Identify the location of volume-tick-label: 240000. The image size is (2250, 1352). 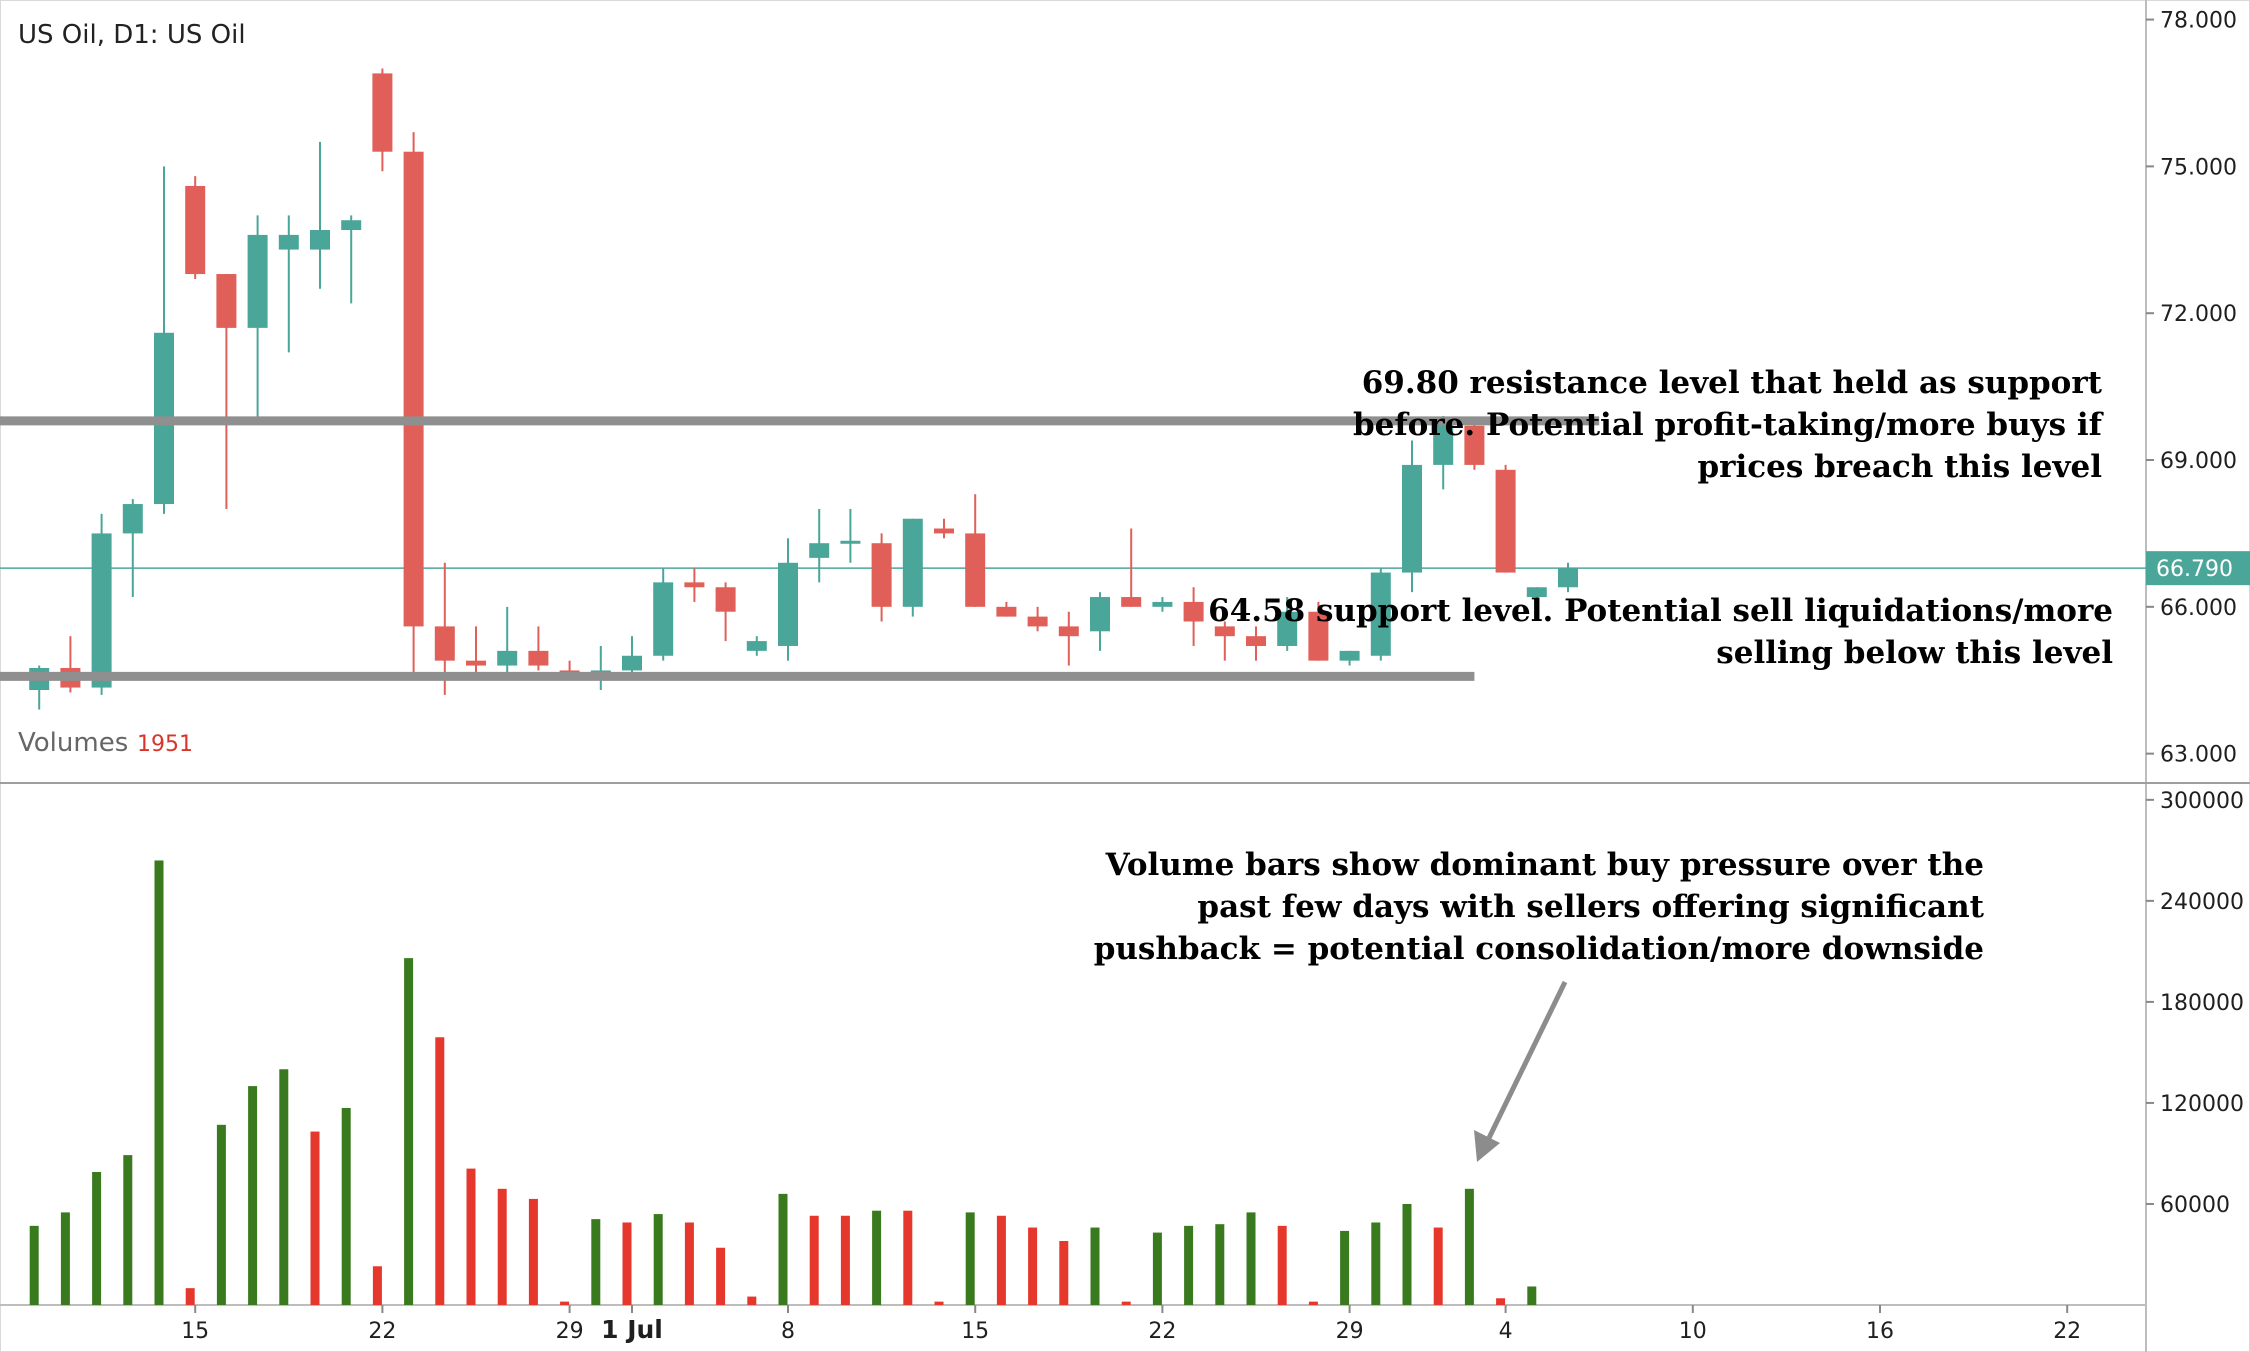
(2202, 902).